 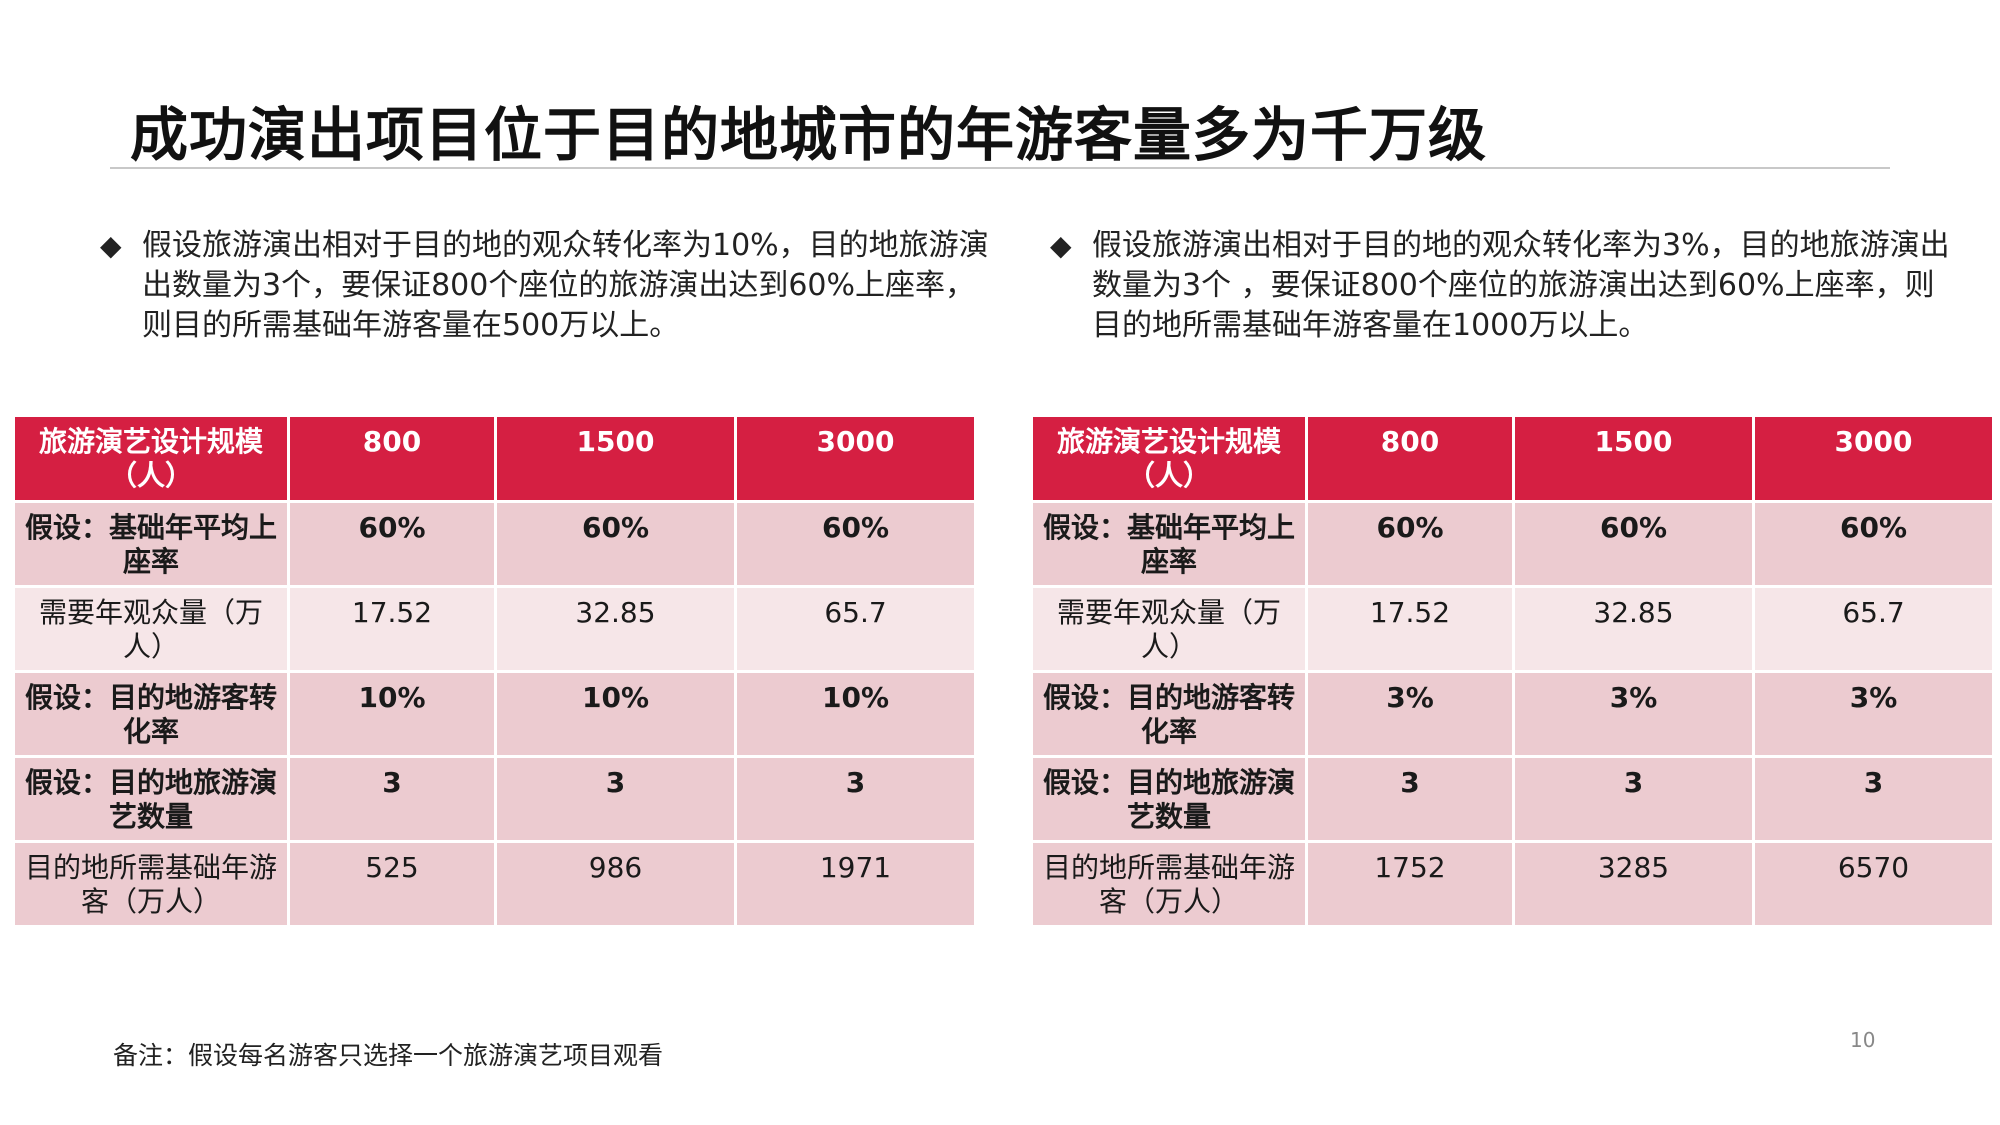 I want to click on table-cell: 6570, so click(x=1873, y=884).